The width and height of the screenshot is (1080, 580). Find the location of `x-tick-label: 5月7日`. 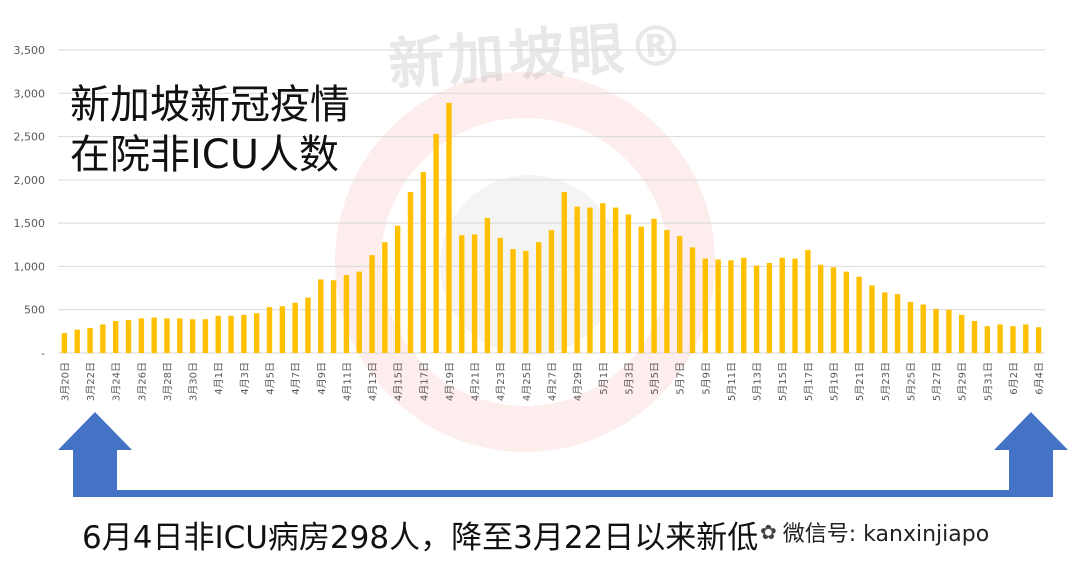

x-tick-label: 5月7日 is located at coordinates (681, 378).